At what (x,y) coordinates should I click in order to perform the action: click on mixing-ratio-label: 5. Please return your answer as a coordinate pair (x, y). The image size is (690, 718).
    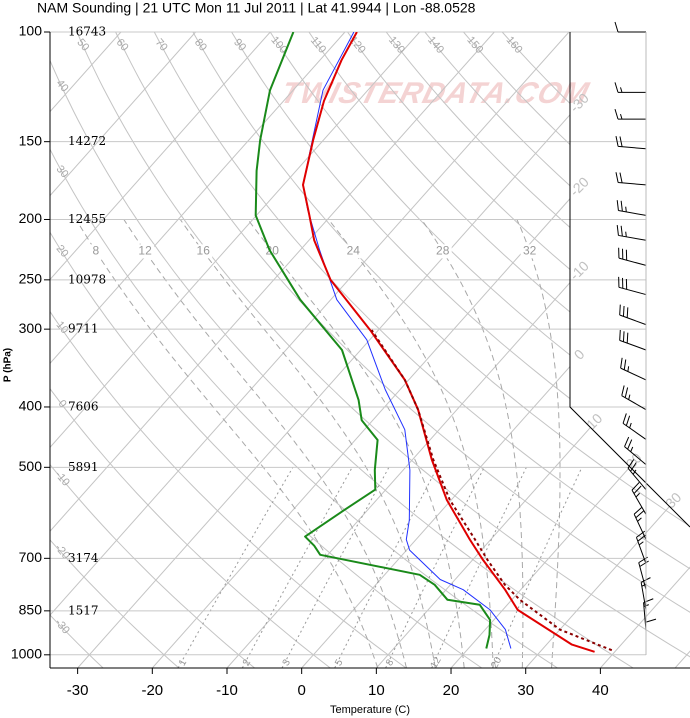
    Looking at the image, I should click on (339, 662).